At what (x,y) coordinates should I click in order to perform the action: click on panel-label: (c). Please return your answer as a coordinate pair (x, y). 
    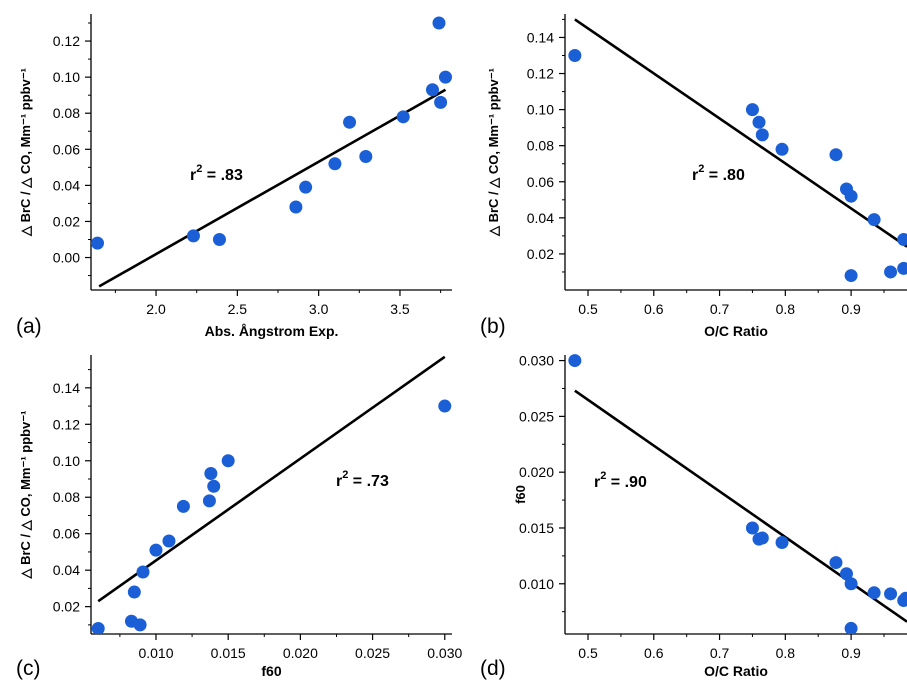
    Looking at the image, I should click on (28, 668).